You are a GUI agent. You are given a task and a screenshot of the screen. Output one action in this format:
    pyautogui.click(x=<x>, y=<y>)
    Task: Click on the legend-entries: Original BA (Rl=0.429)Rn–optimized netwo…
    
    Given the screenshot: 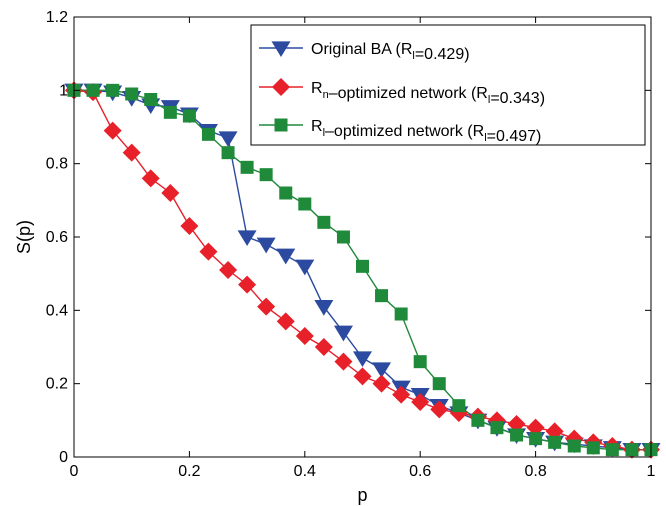 What is the action you would take?
    pyautogui.click(x=402, y=93)
    